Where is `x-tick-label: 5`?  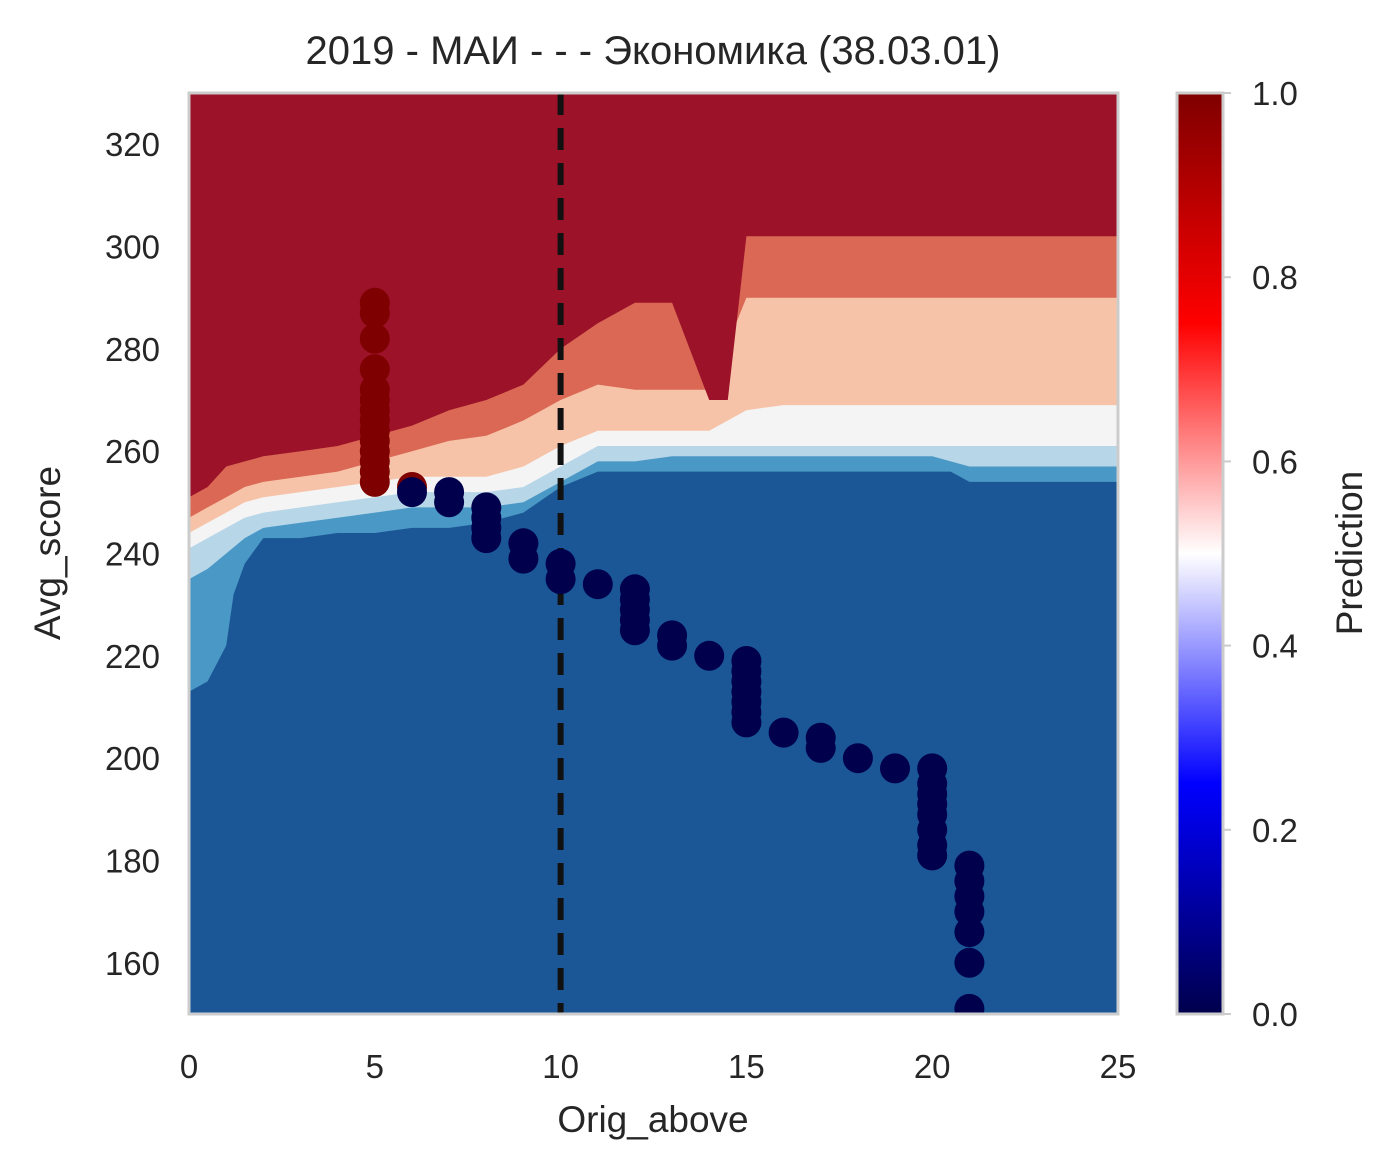
x-tick-label: 5 is located at coordinates (375, 1066).